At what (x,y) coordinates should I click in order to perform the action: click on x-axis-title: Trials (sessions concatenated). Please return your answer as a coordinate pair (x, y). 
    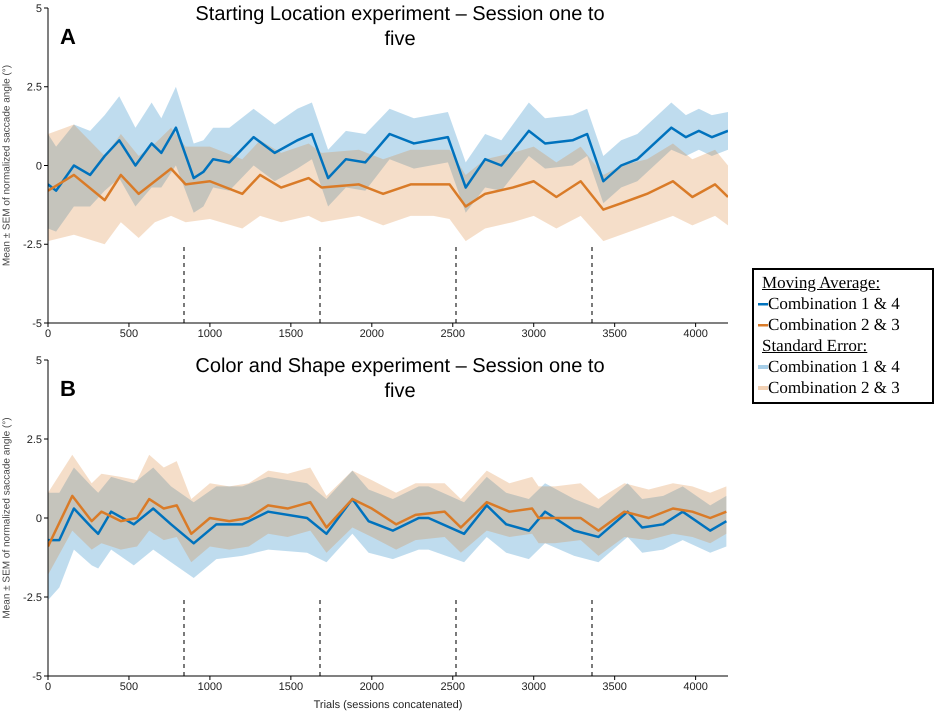
    Looking at the image, I should click on (388, 705).